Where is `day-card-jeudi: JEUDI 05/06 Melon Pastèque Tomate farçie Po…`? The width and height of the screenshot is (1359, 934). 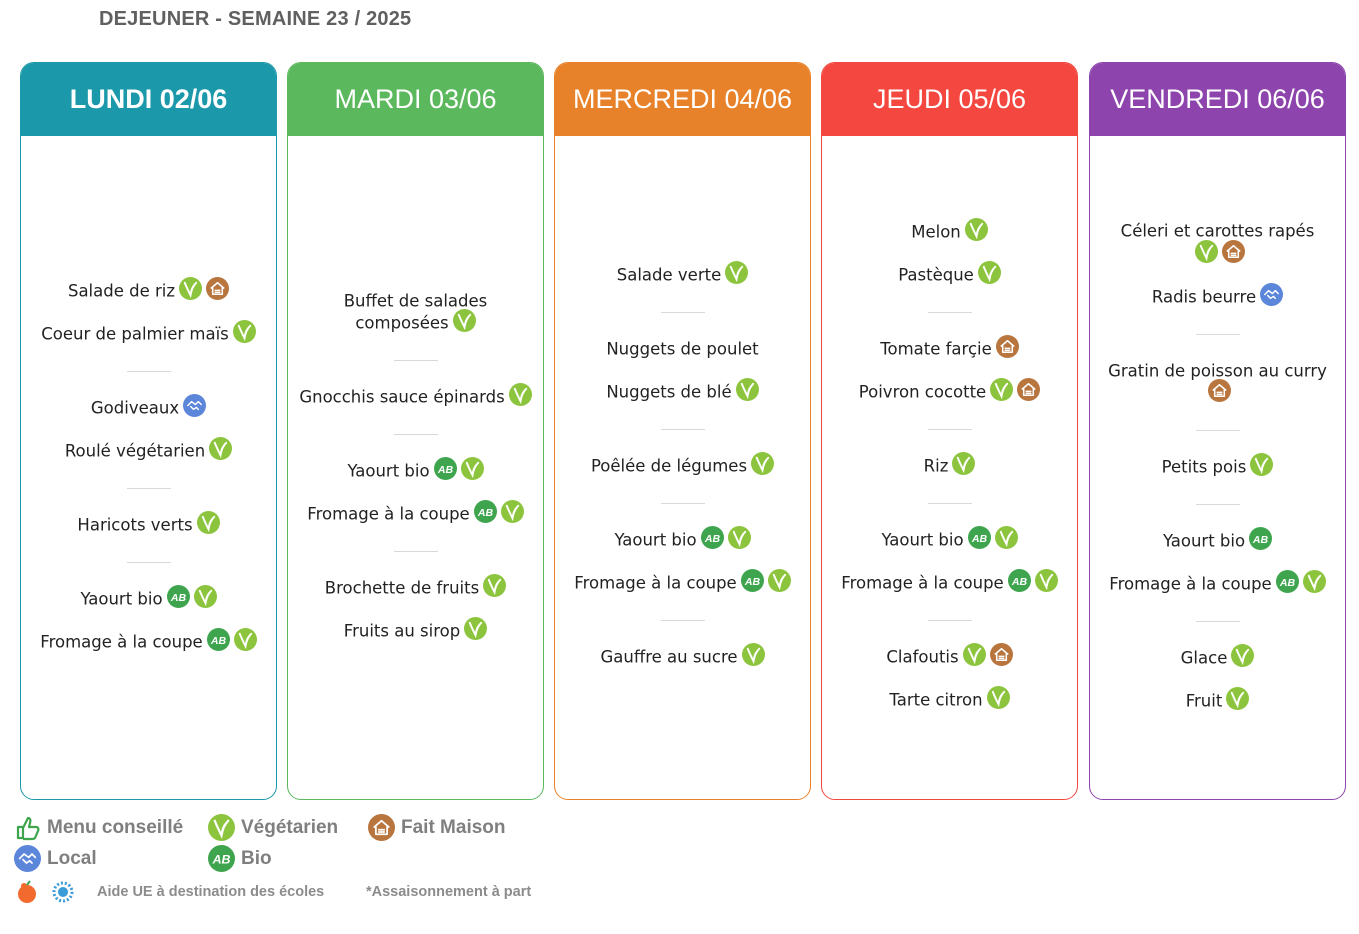
day-card-jeudi: JEUDI 05/06 Melon Pastèque Tomate farçie Po… is located at coordinates (949, 431).